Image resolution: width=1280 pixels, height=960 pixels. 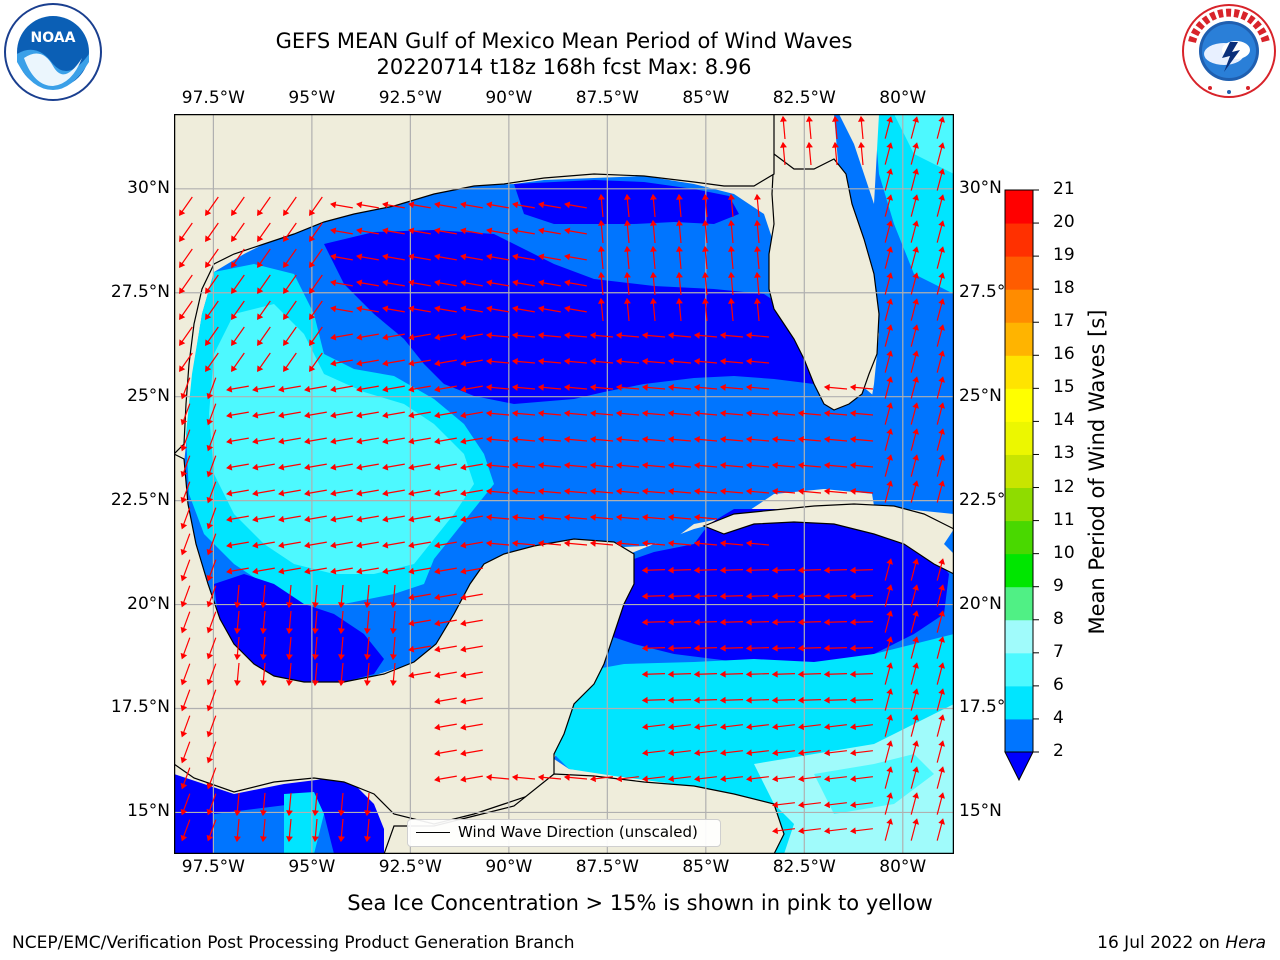 What do you see at coordinates (1064, 354) in the screenshot?
I see `colorbar-tick-label: 16` at bounding box center [1064, 354].